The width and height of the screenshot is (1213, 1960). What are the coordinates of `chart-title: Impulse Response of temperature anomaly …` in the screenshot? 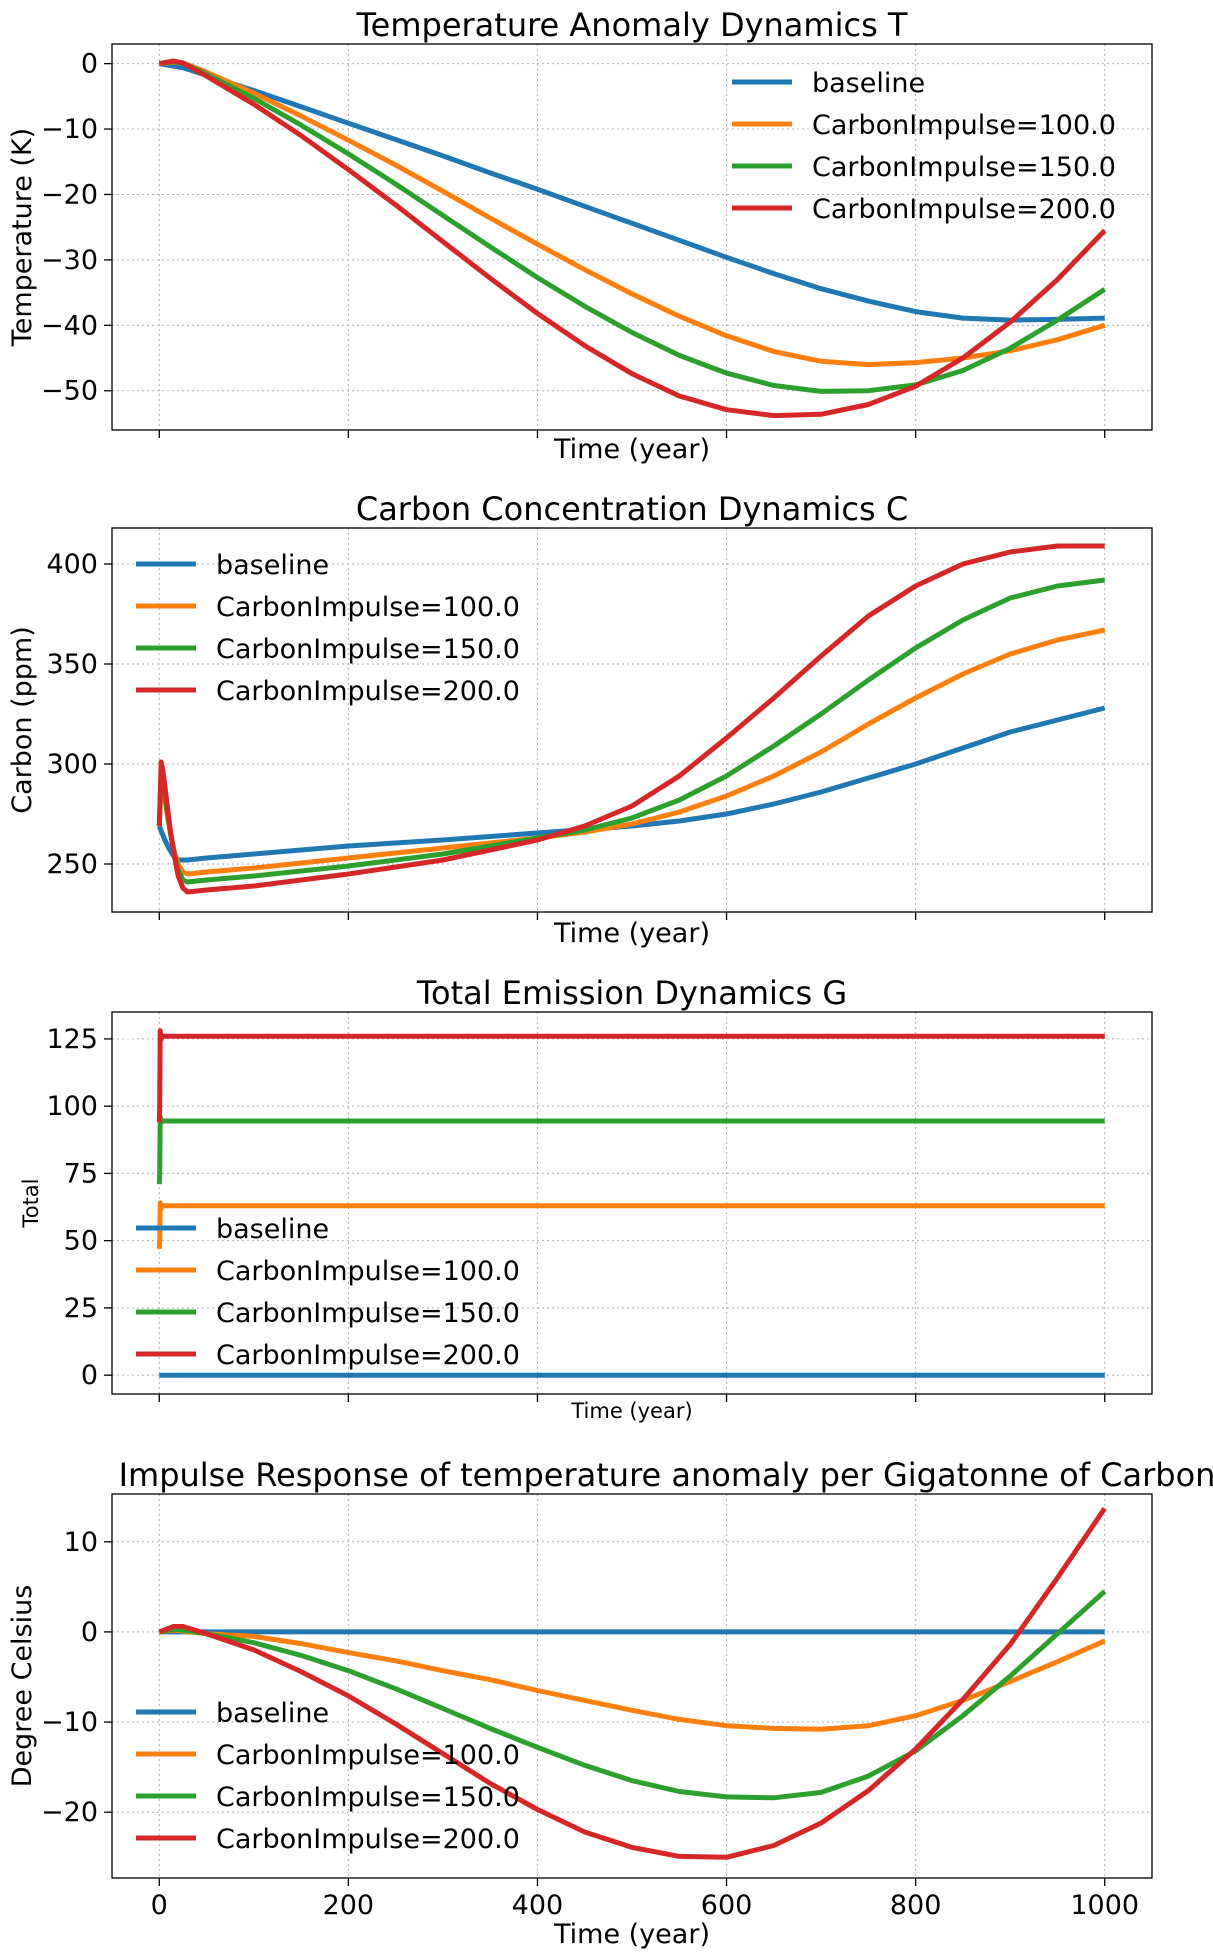 It's located at (666, 1475).